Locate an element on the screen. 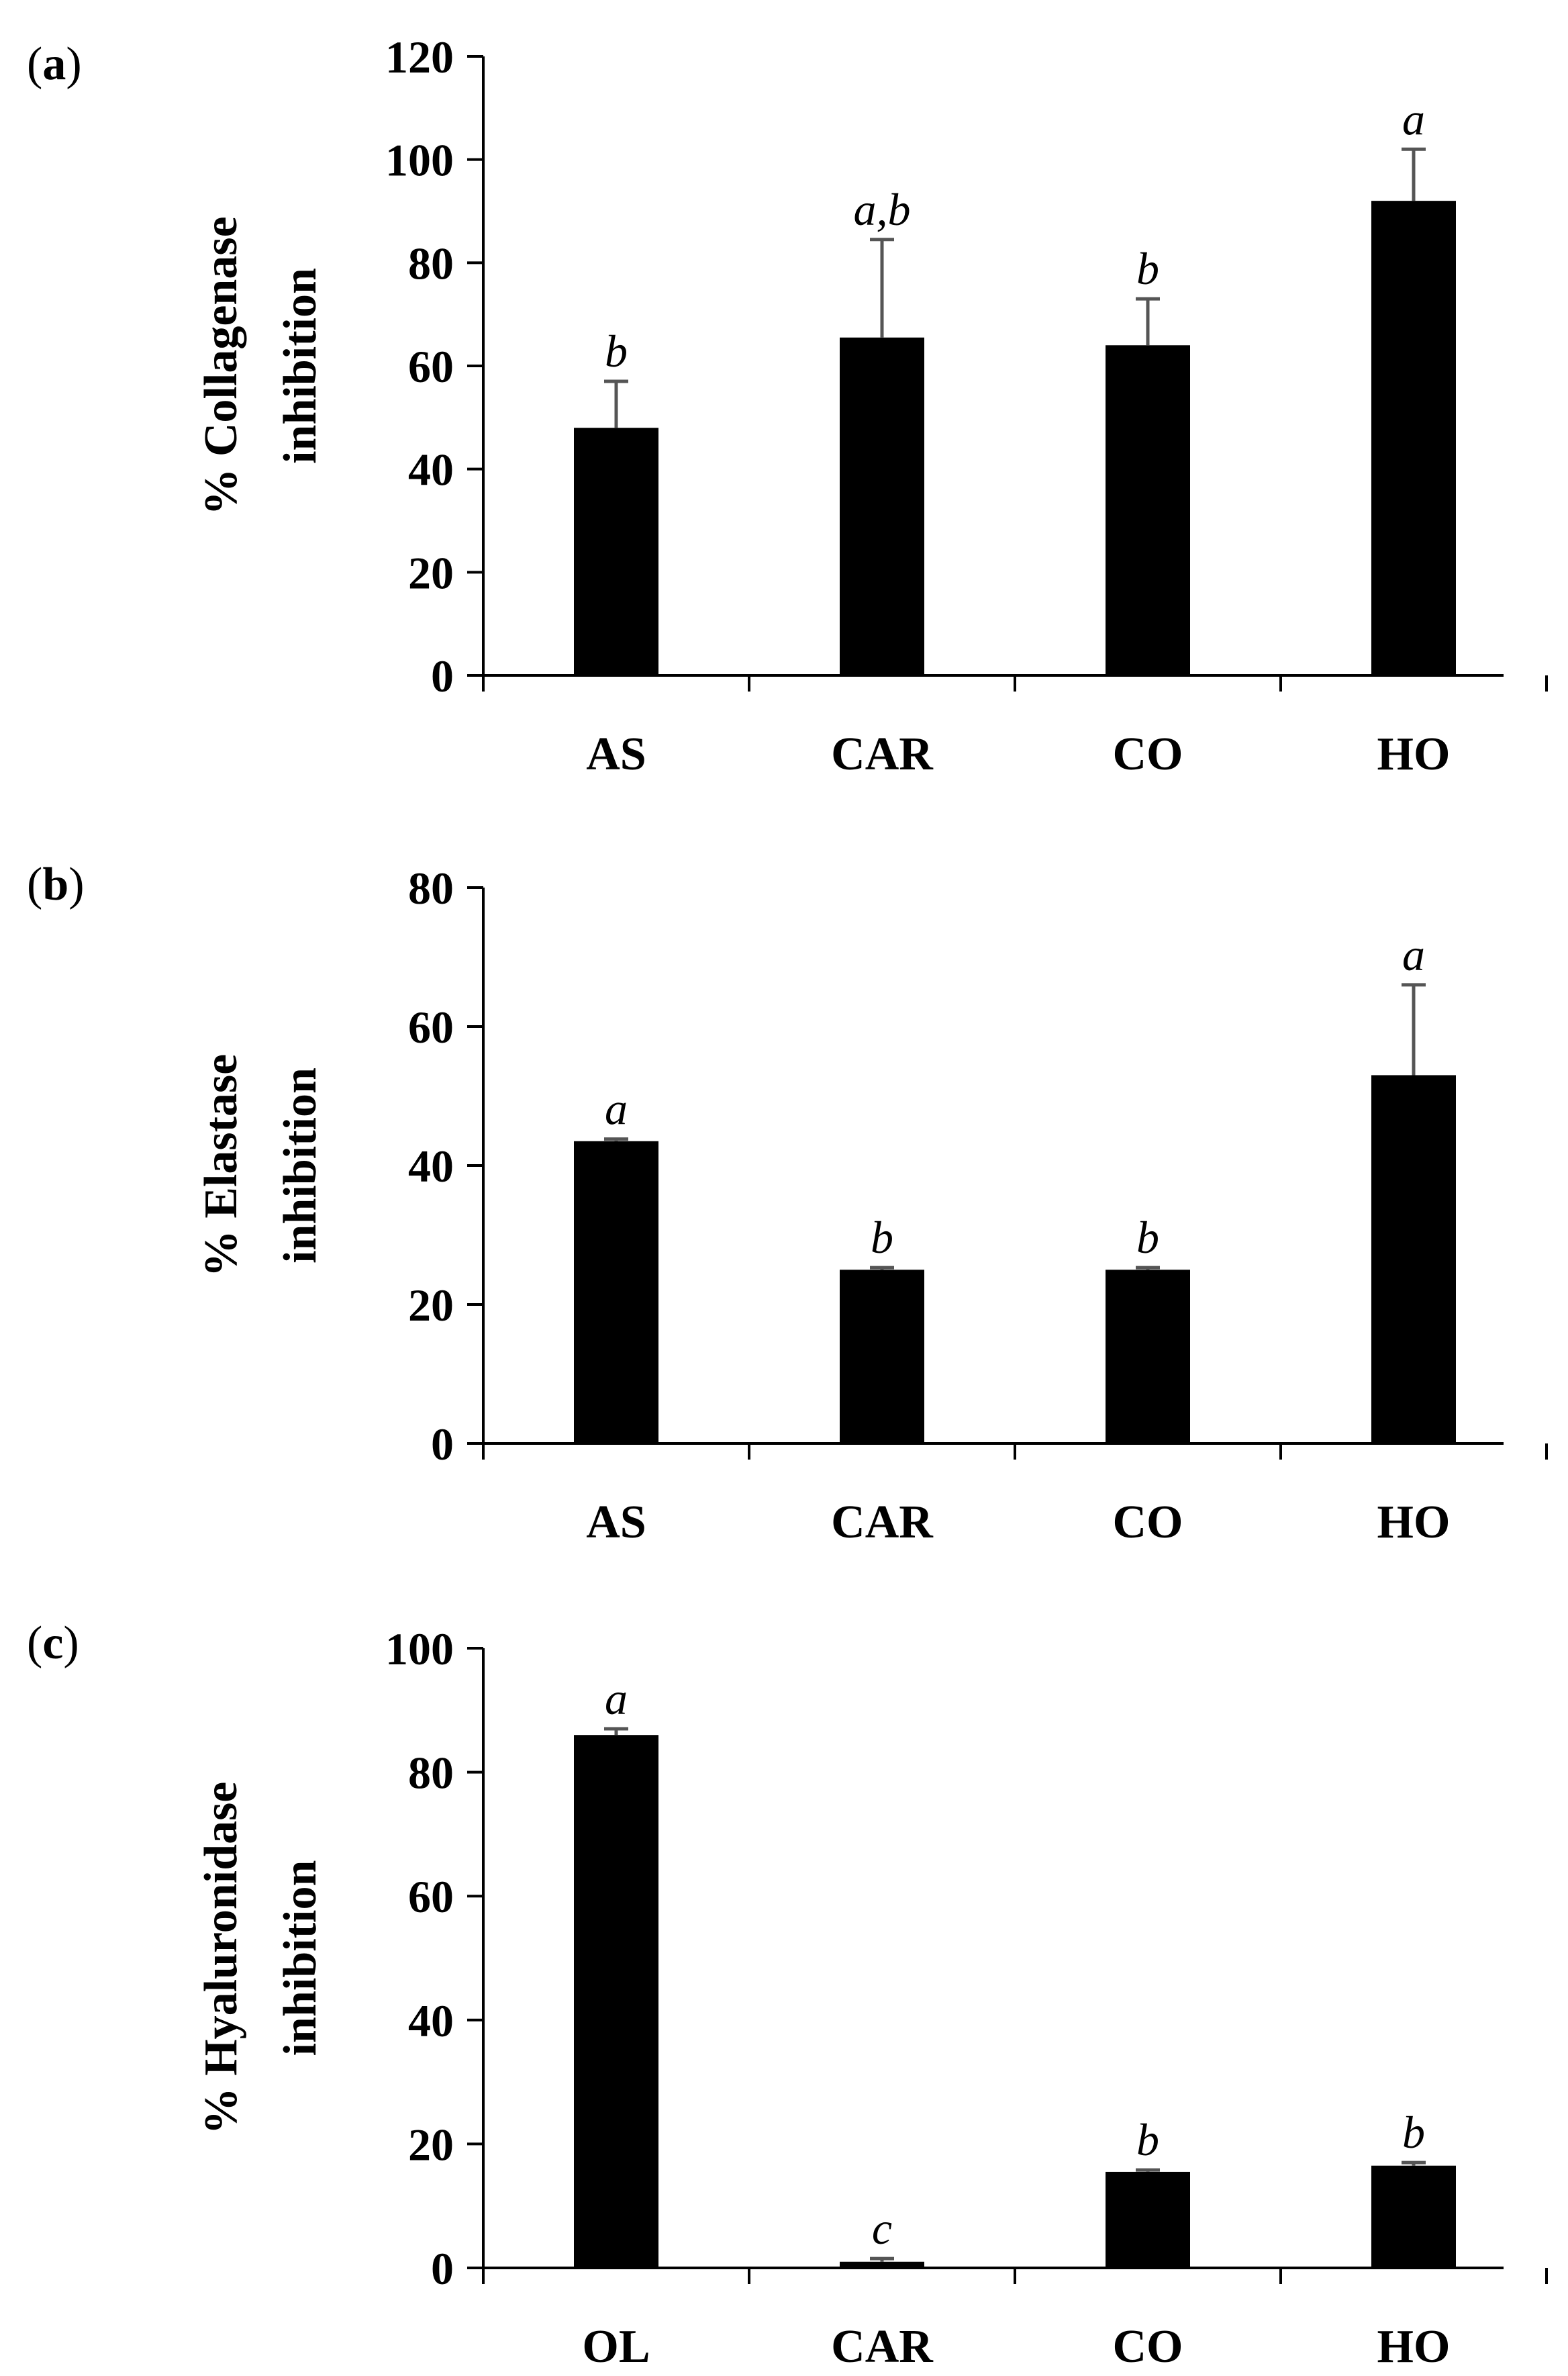 This screenshot has height=2376, width=1568. panel-label: (c) is located at coordinates (53, 1643).